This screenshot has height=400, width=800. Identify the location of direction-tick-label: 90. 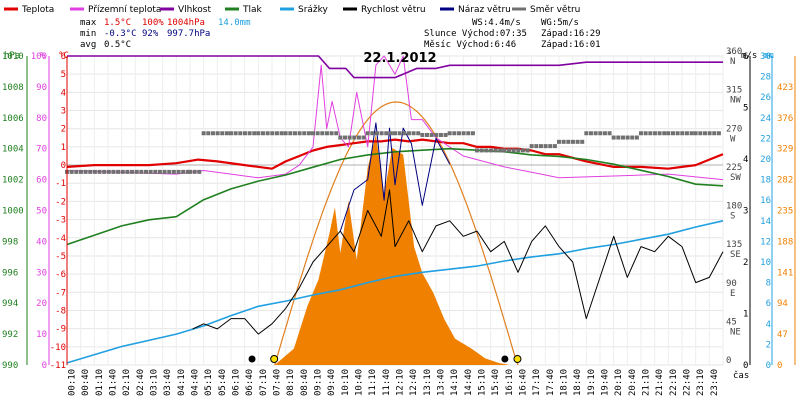
(731, 284).